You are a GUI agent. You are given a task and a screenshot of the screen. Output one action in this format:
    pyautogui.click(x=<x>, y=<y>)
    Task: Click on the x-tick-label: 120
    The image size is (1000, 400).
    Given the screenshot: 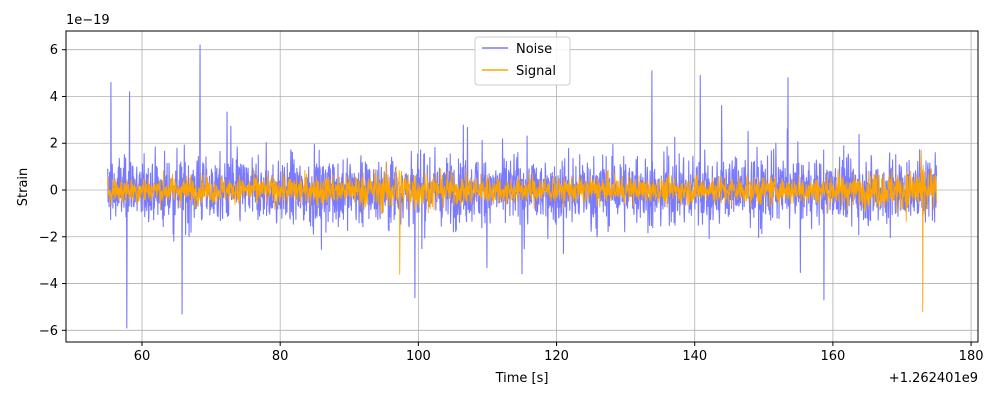 What is the action you would take?
    pyautogui.click(x=556, y=356)
    